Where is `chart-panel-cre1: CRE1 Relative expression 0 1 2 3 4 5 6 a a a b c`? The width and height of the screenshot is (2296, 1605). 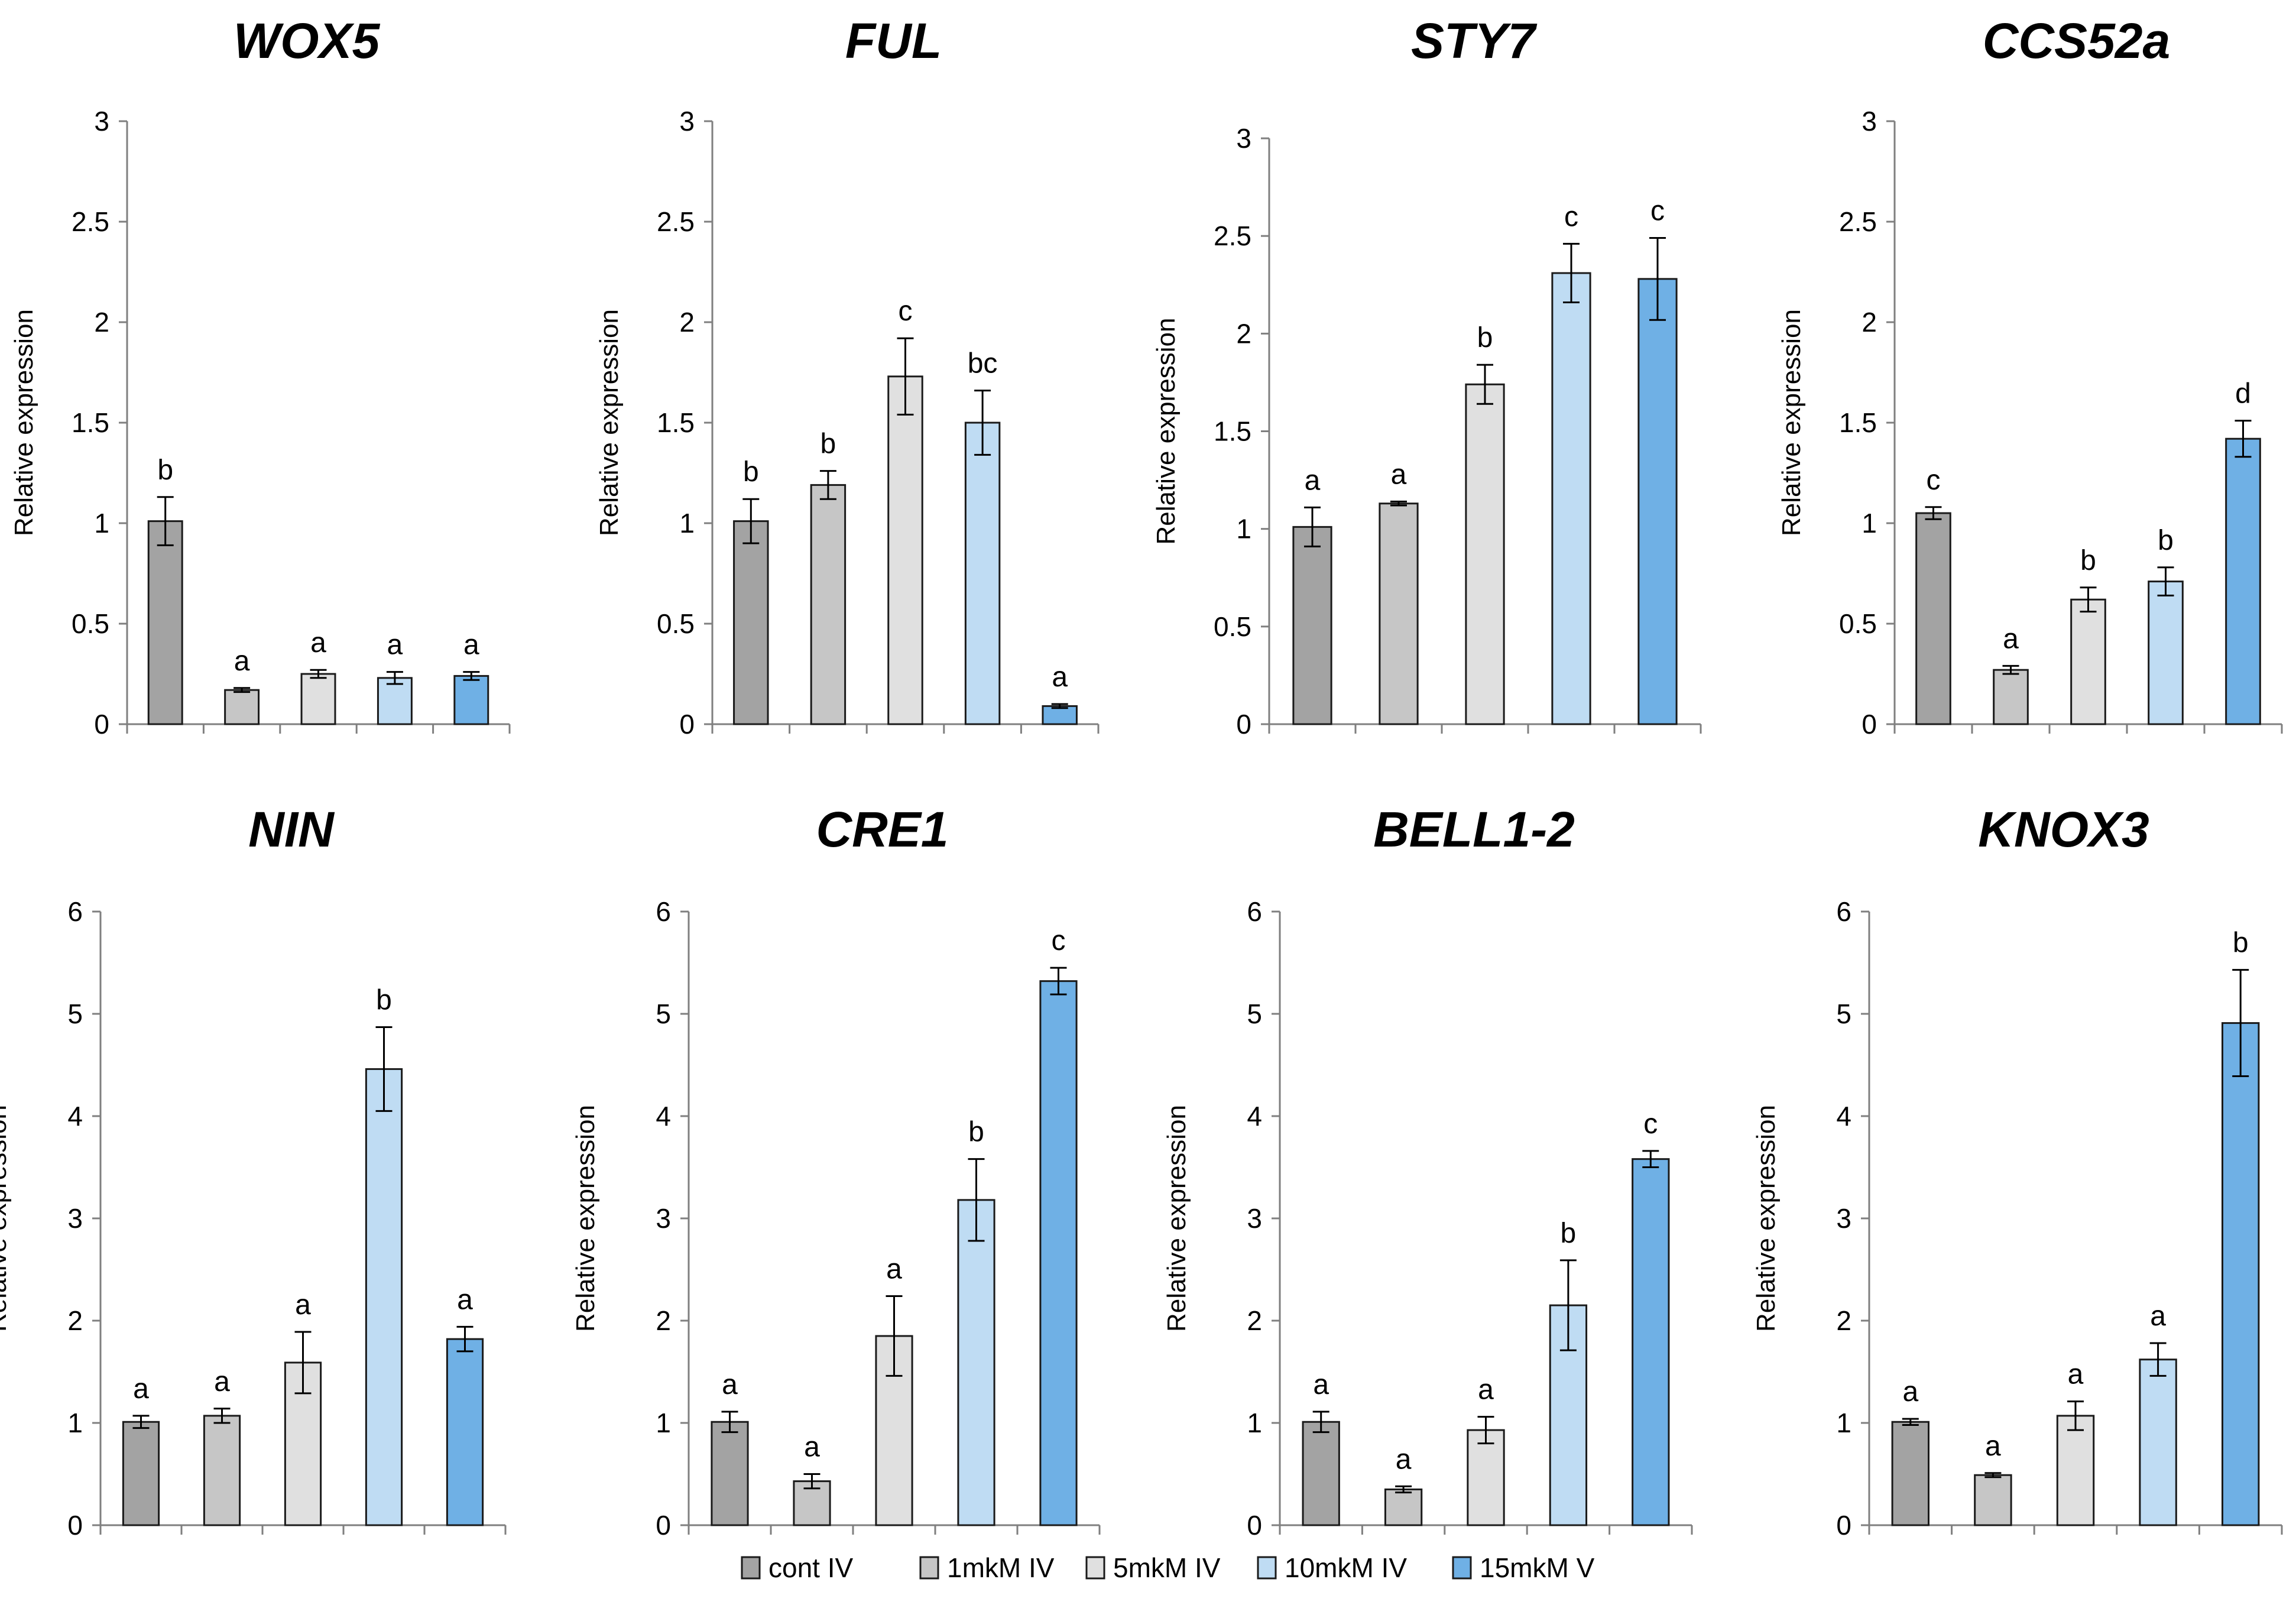
chart-panel-cre1: CRE1 Relative expression 0 1 2 3 4 5 6 a a a b c is located at coordinates (836, 1172).